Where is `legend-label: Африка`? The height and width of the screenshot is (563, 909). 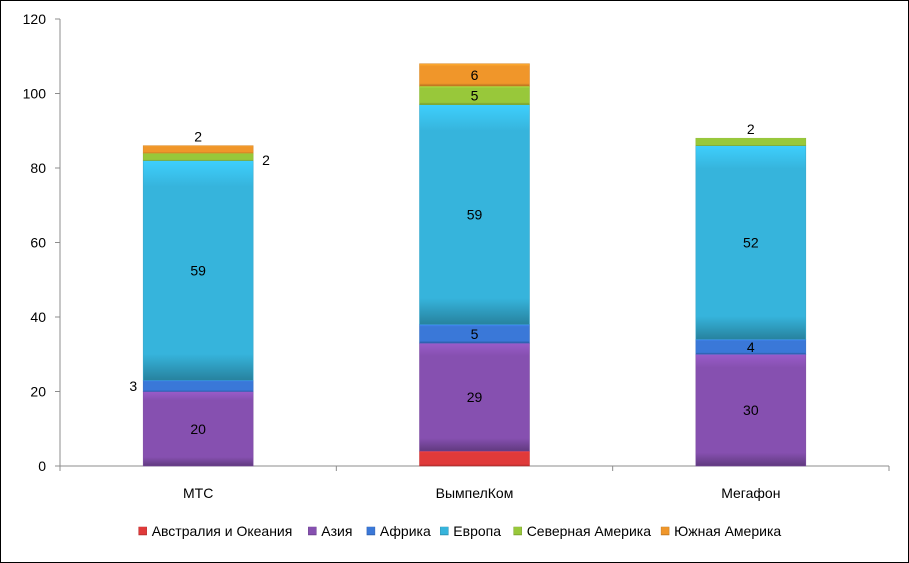 legend-label: Африка is located at coordinates (405, 531).